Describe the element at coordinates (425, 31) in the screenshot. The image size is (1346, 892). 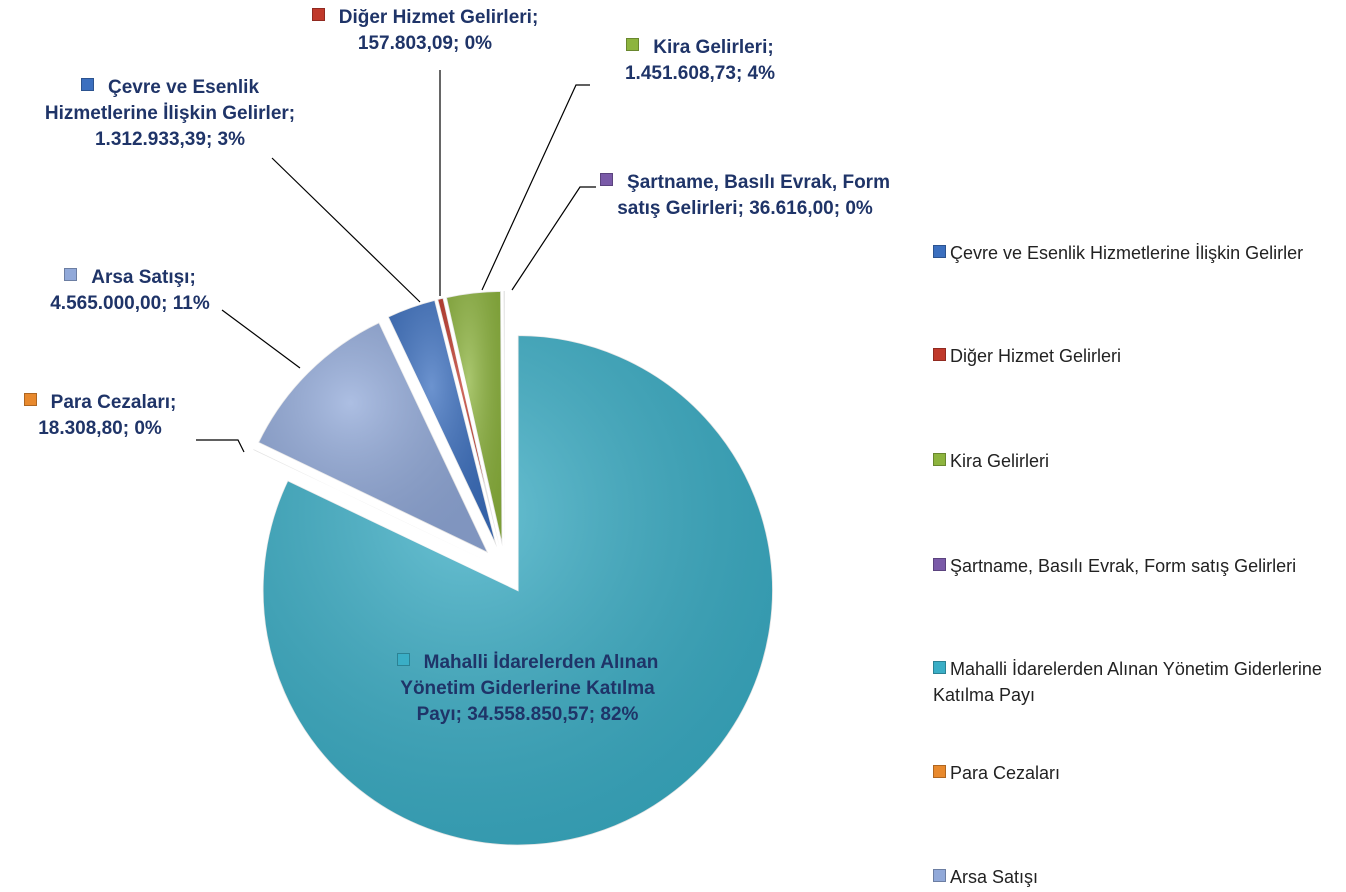
I see `data-label: Diğer Hizmet Gelirleri; 157.803,09; 0%` at that location.